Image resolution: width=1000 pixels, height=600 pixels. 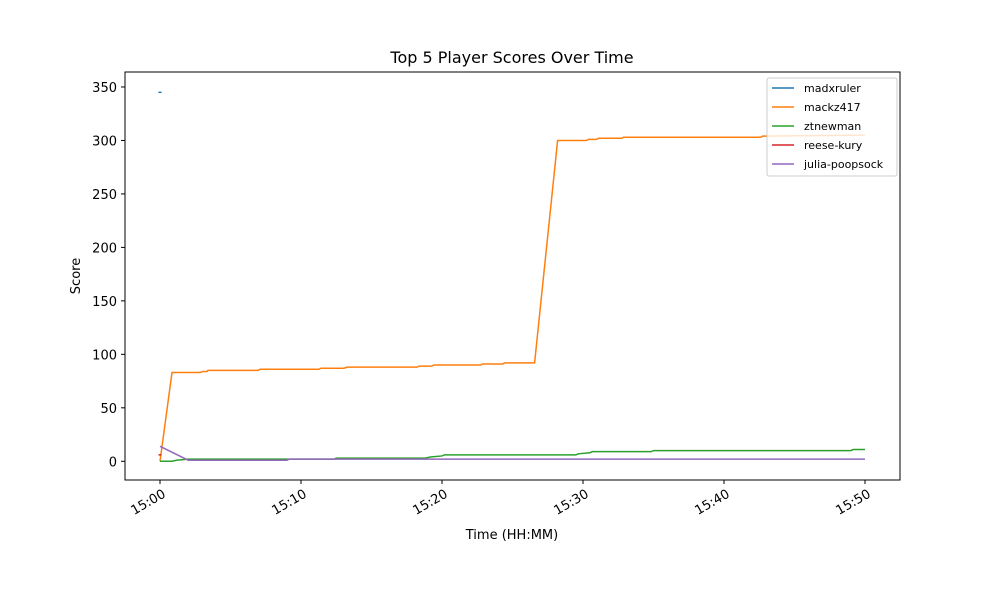 What do you see at coordinates (104, 195) in the screenshot?
I see `y-tick-label: 250` at bounding box center [104, 195].